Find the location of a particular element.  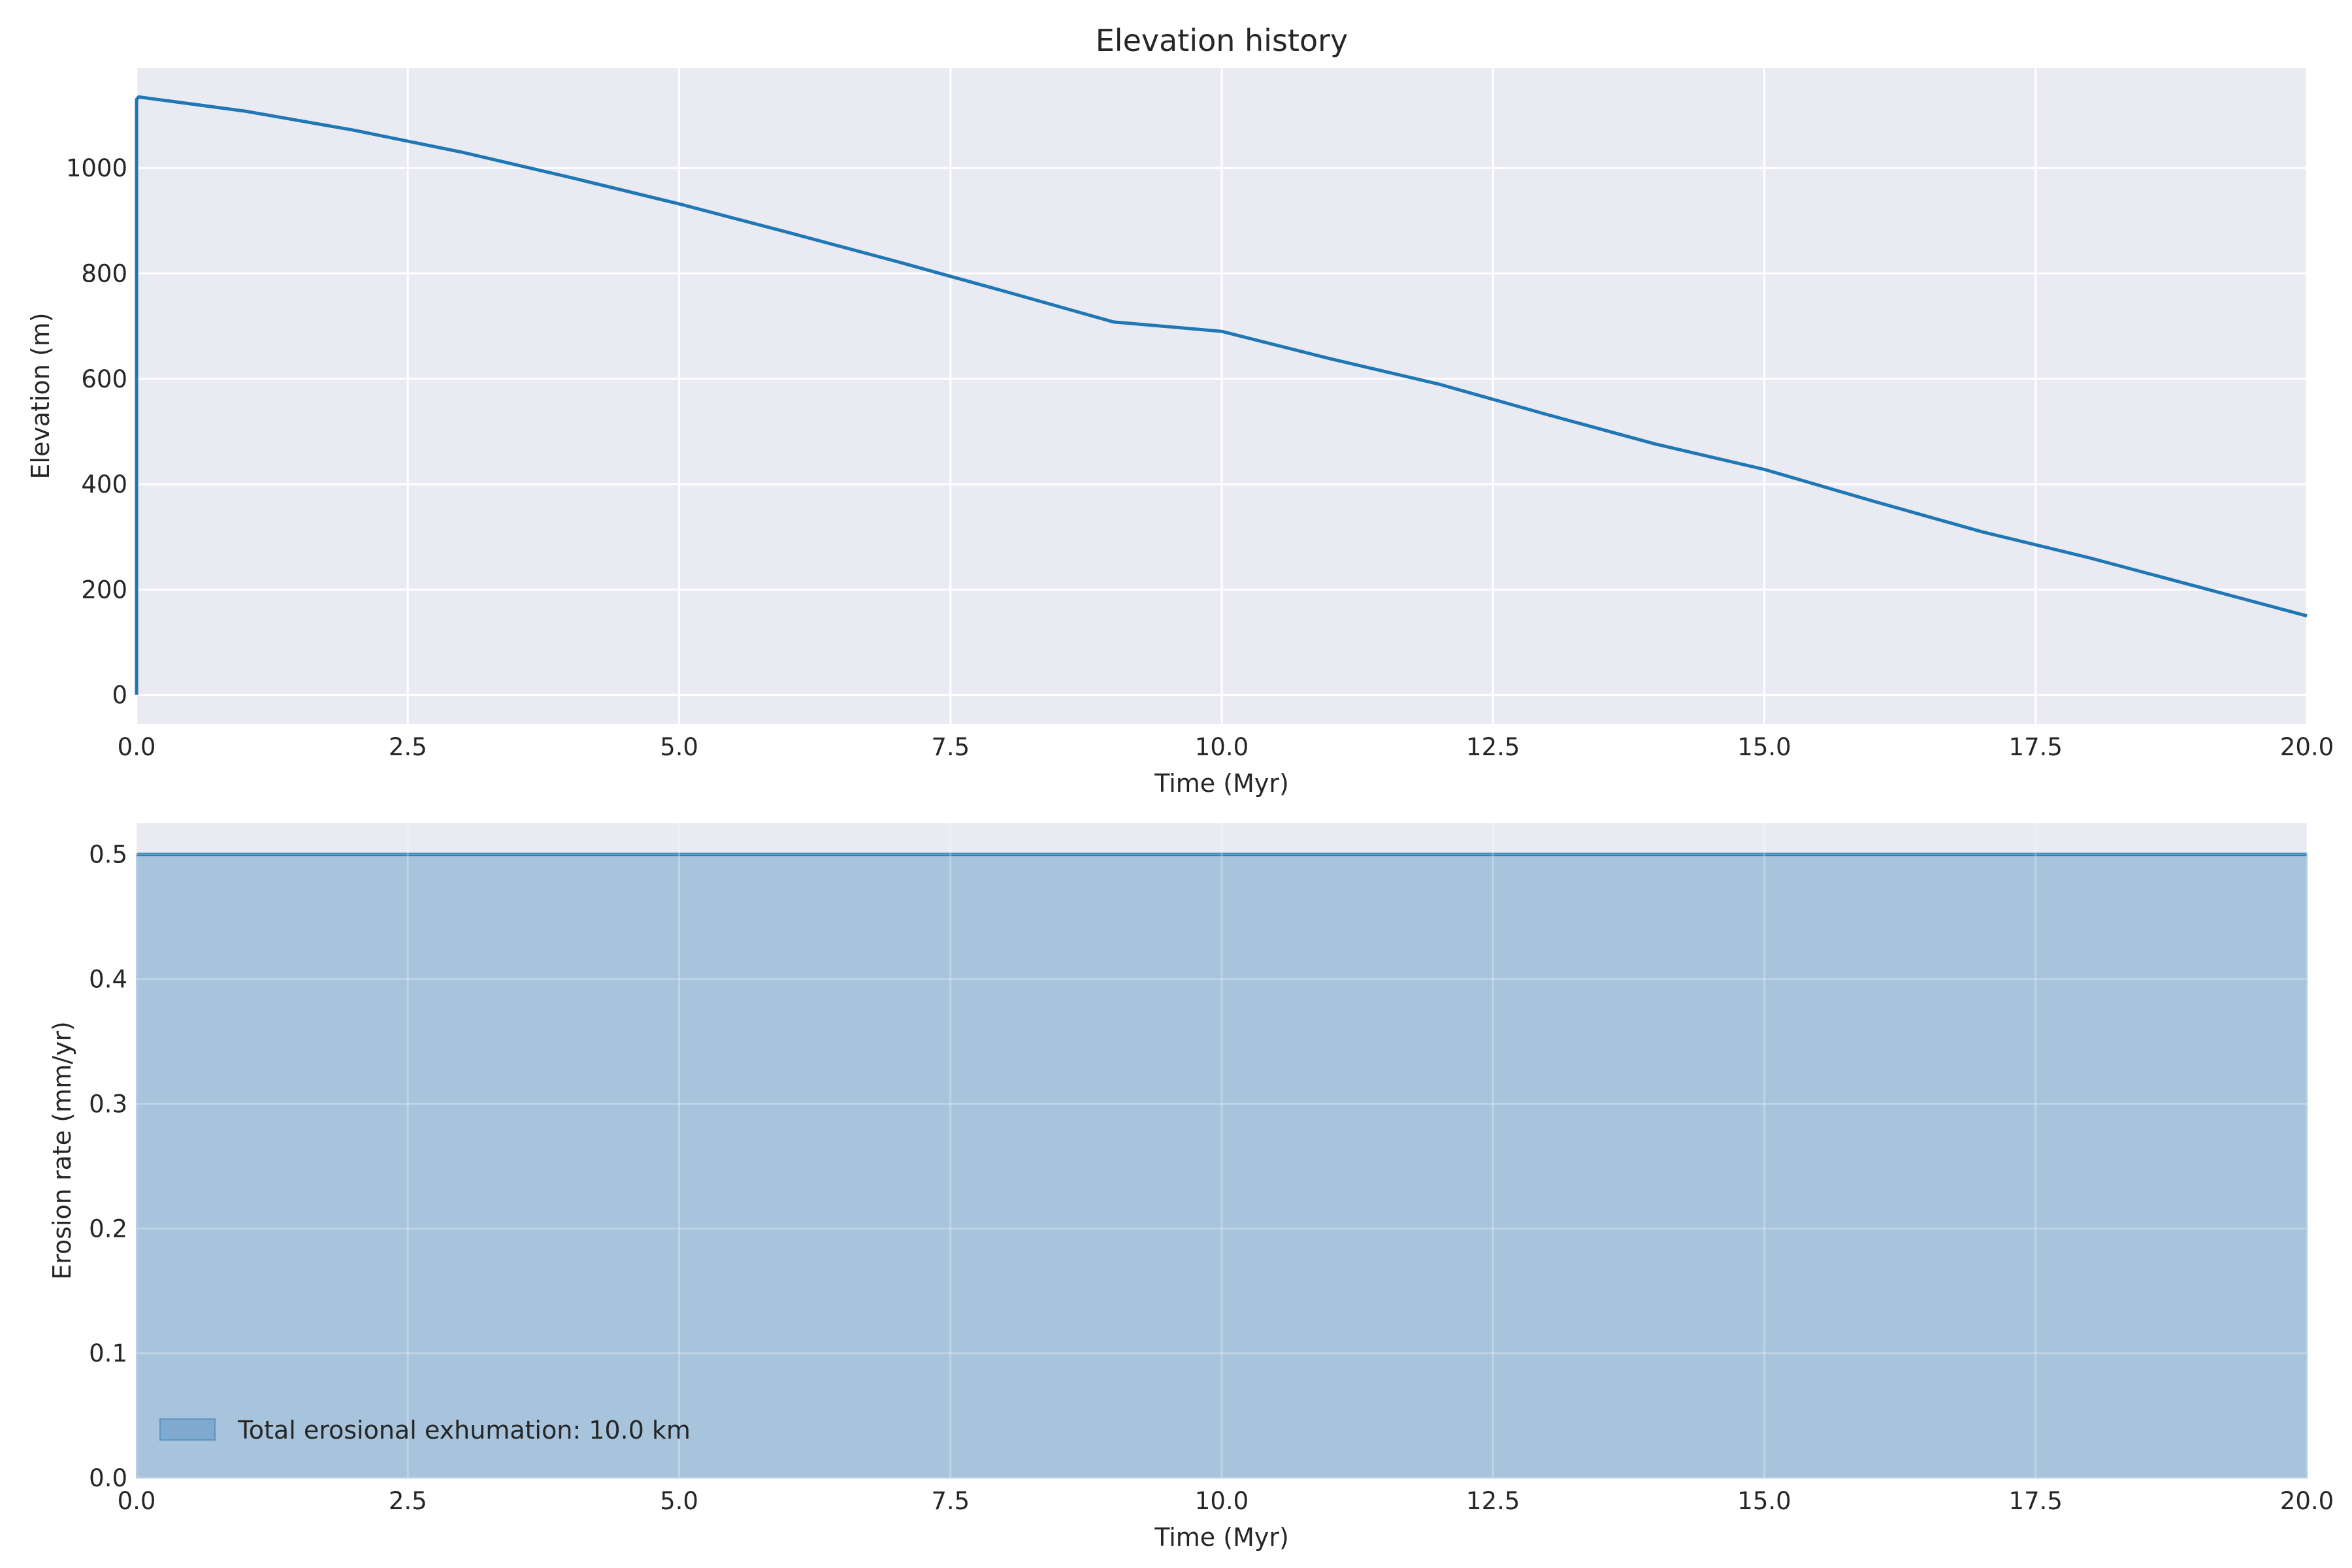

y-tick-label: 600 is located at coordinates (104, 379).